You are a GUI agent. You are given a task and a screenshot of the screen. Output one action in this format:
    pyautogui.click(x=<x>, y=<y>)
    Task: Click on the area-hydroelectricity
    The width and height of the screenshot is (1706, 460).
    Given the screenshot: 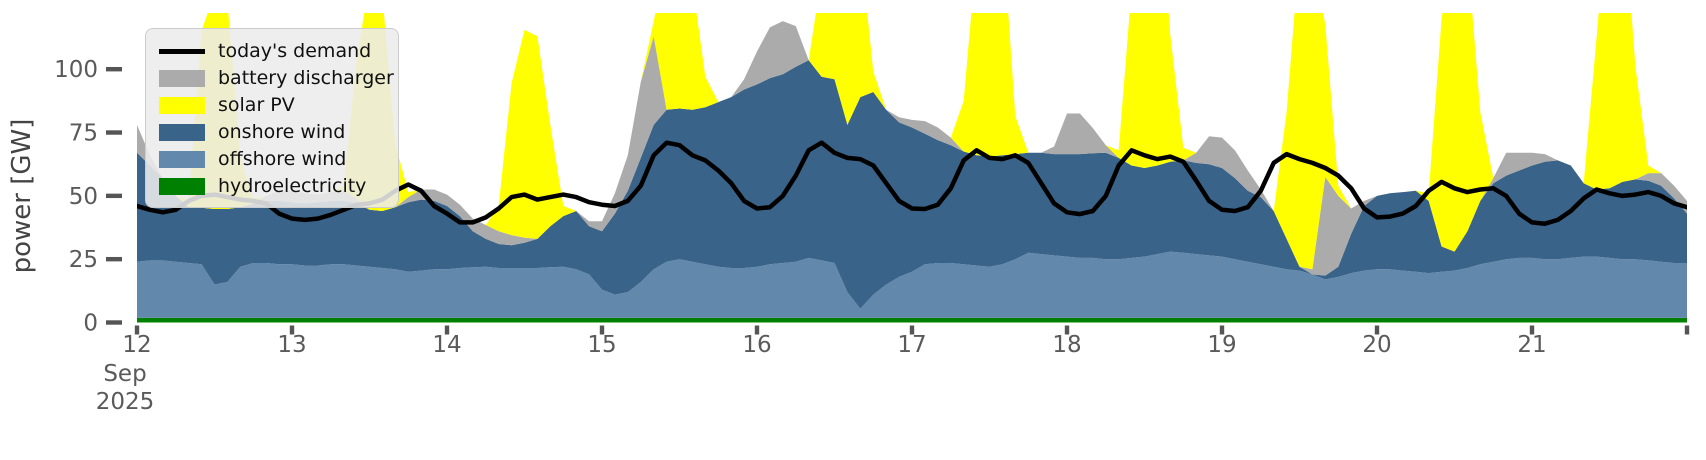 What is the action you would take?
    pyautogui.click(x=912, y=320)
    